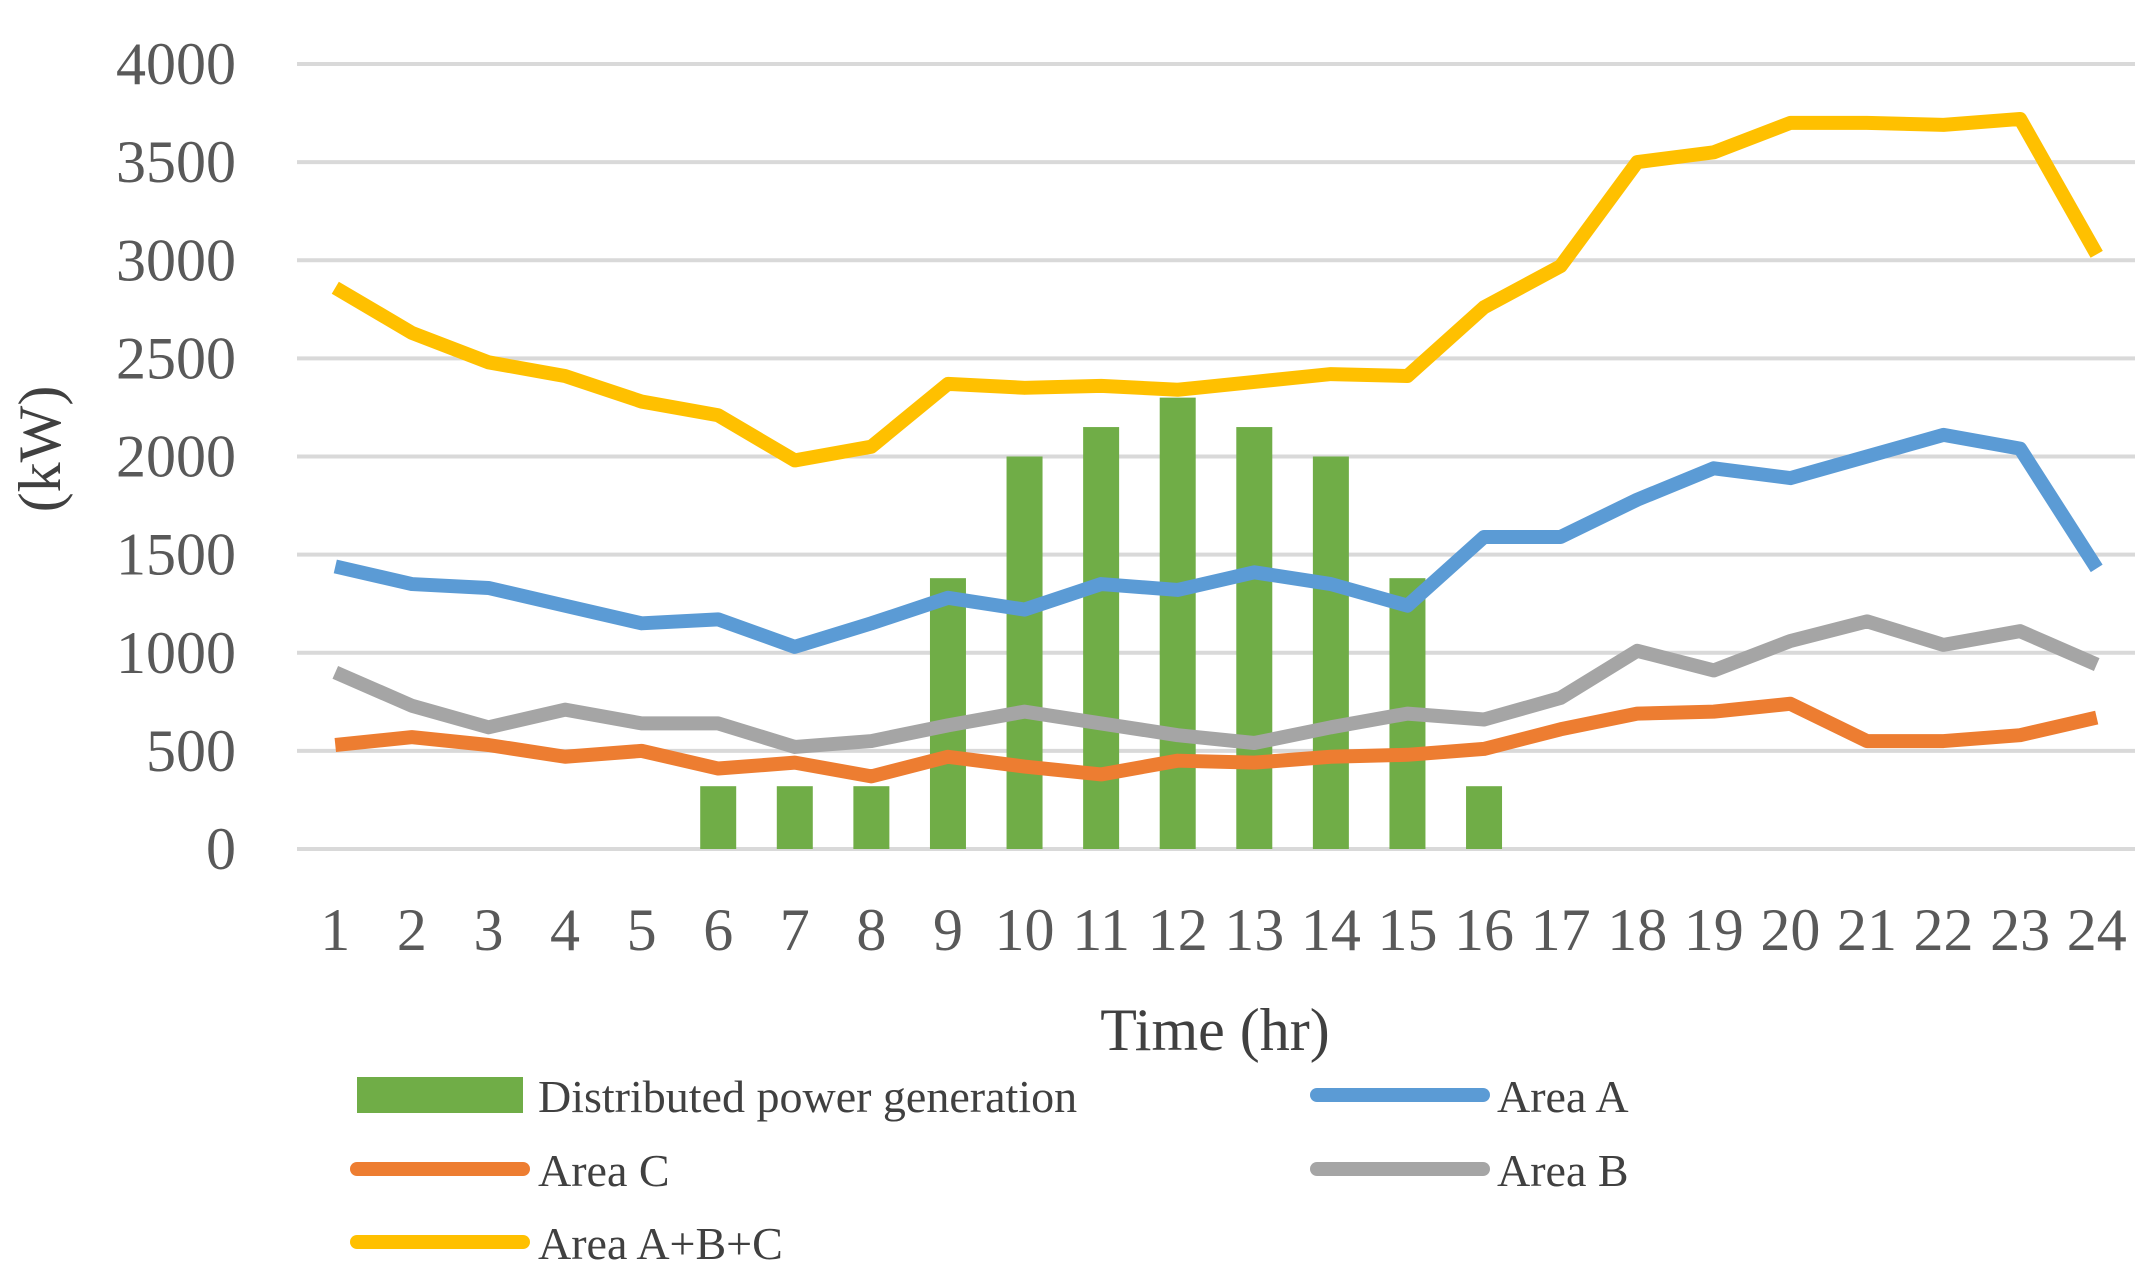 This screenshot has width=2154, height=1281. What do you see at coordinates (1331, 930) in the screenshot?
I see `x-tick-label: 14` at bounding box center [1331, 930].